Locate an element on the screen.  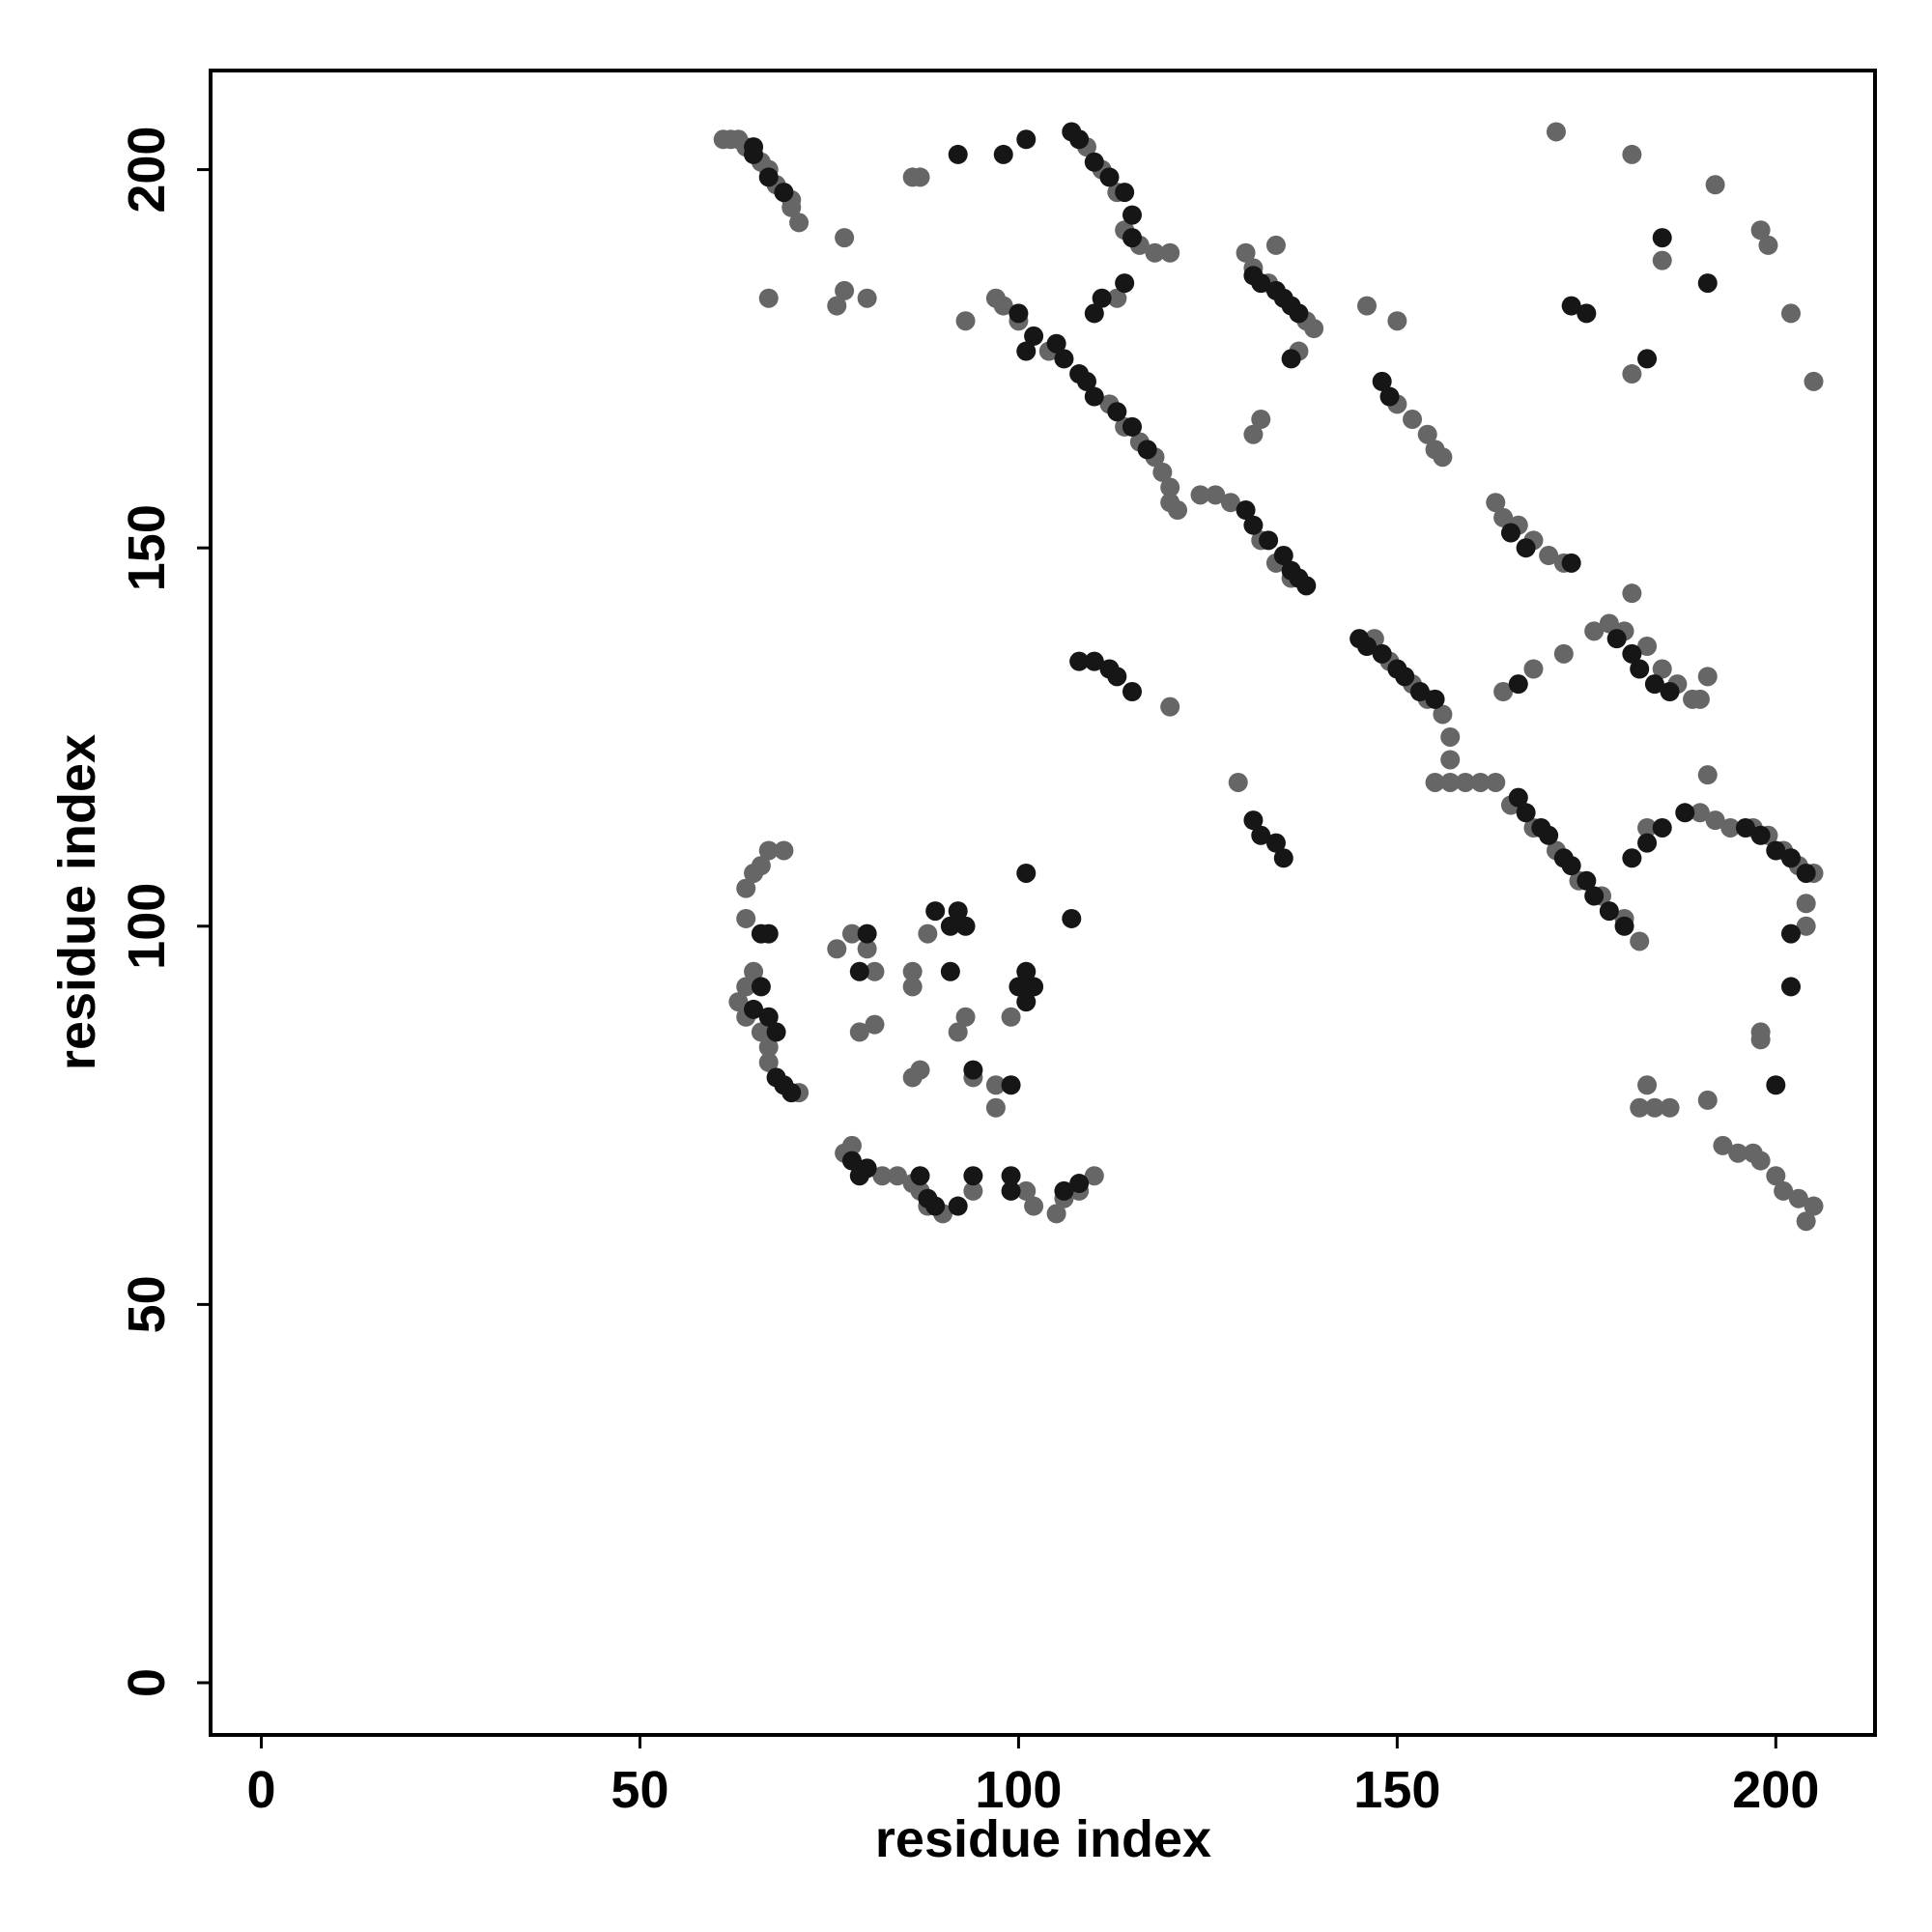
y-tick-label: 200 is located at coordinates (147, 170).